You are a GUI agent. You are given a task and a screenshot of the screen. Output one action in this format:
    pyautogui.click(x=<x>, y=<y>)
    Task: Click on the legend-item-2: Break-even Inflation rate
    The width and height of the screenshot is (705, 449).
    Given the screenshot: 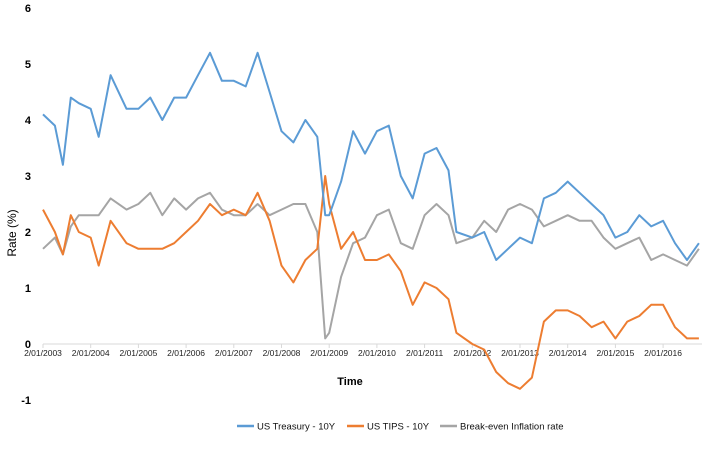 What is the action you would take?
    pyautogui.click(x=502, y=427)
    